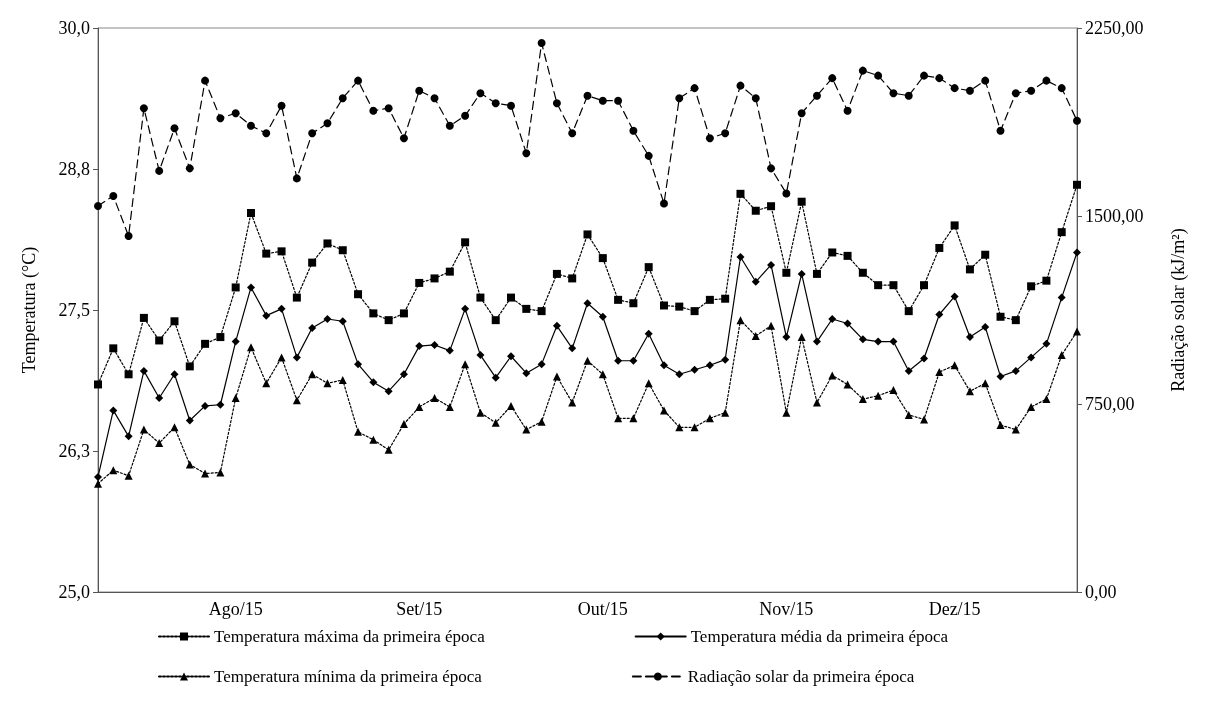  I want to click on x-tick-label: Dez/15, so click(954, 609).